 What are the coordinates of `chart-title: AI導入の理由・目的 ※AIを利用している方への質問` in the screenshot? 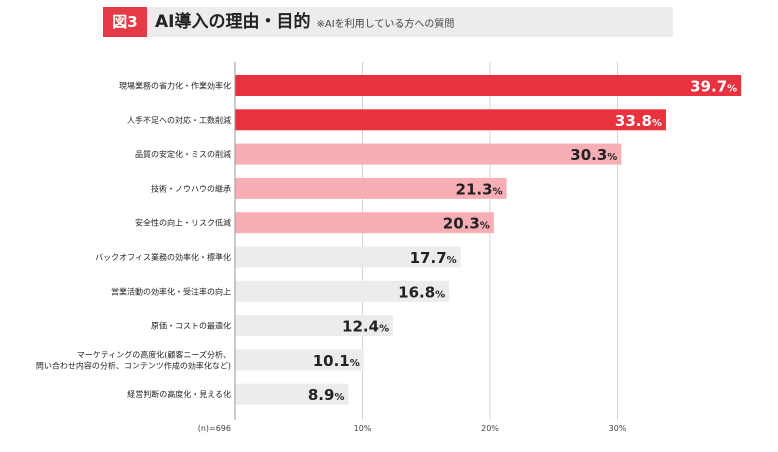 It's located at (304, 22).